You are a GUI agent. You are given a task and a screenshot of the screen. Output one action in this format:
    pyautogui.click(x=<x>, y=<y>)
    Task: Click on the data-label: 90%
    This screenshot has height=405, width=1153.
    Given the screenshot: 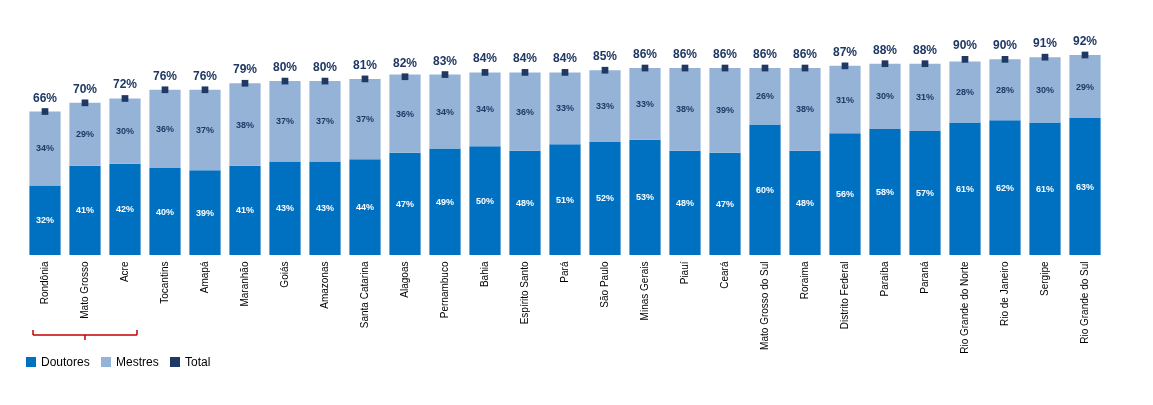 What is the action you would take?
    pyautogui.click(x=965, y=45)
    